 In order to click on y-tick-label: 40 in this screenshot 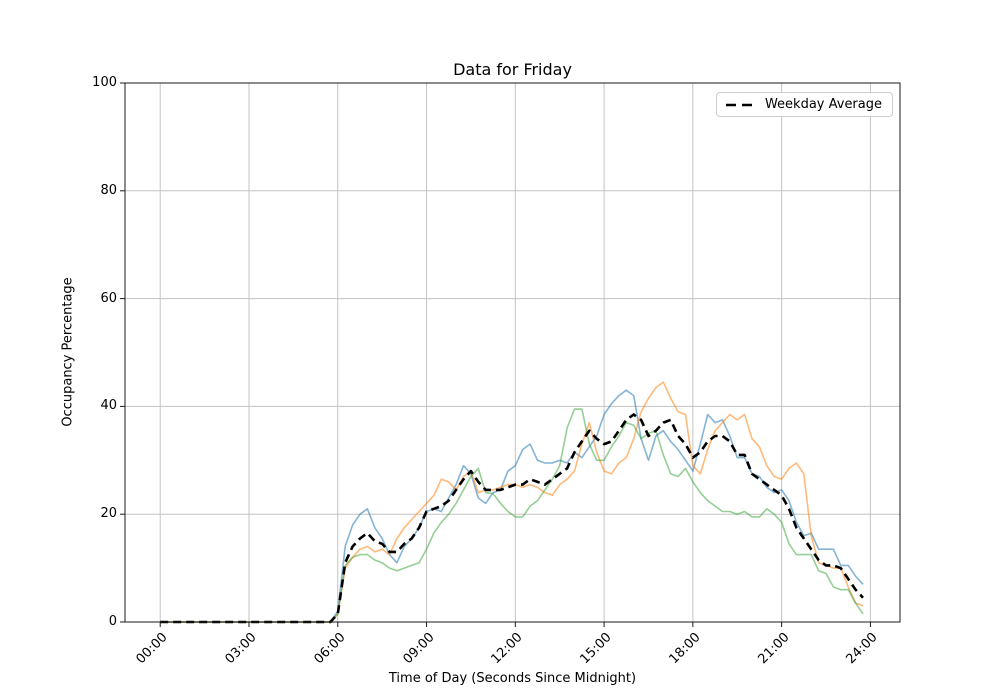, I will do `click(108, 406)`.